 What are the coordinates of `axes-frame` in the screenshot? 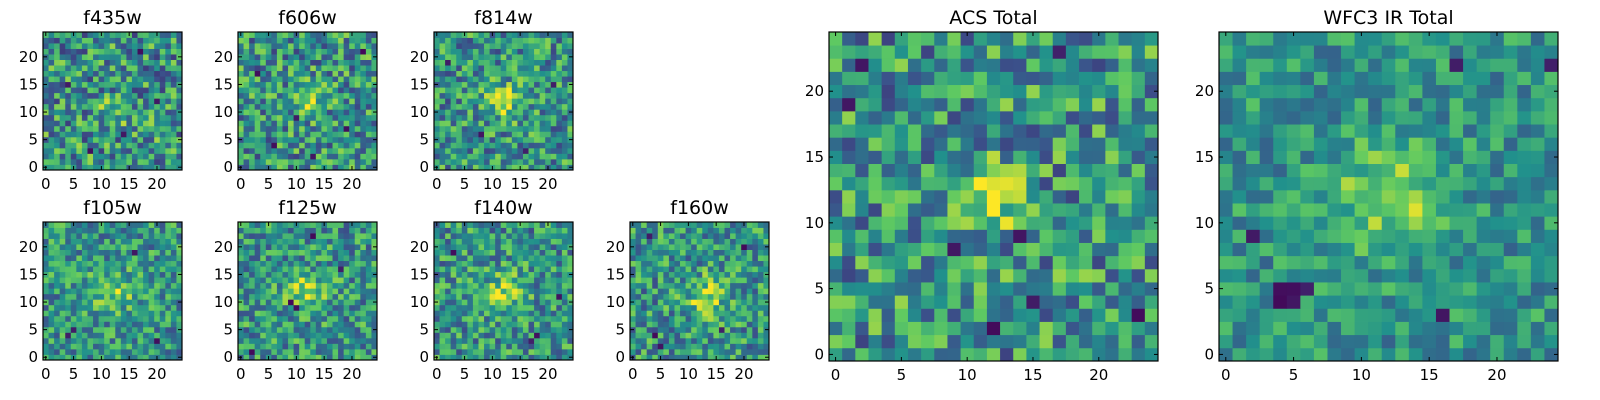 It's located at (503, 101).